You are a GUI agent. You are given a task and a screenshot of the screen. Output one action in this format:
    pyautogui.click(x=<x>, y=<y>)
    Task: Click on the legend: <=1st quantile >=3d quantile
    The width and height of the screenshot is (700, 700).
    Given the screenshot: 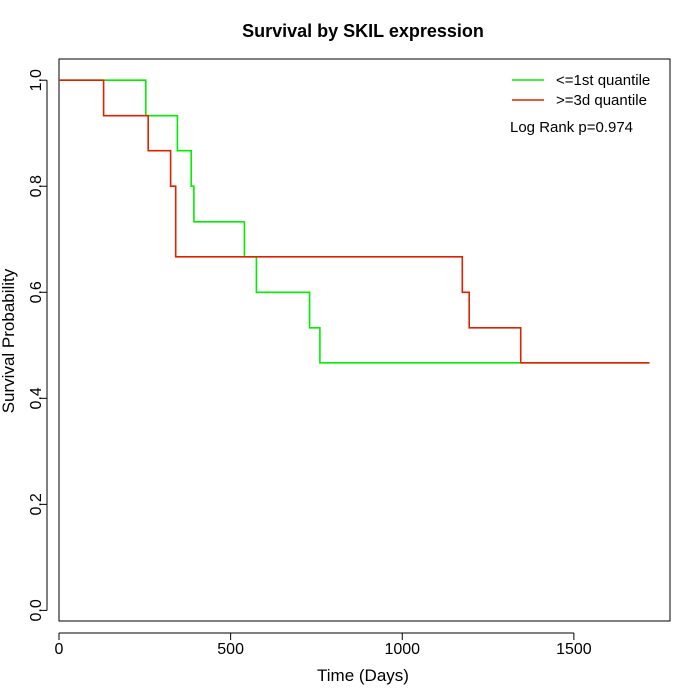 What is the action you would take?
    pyautogui.click(x=581, y=90)
    